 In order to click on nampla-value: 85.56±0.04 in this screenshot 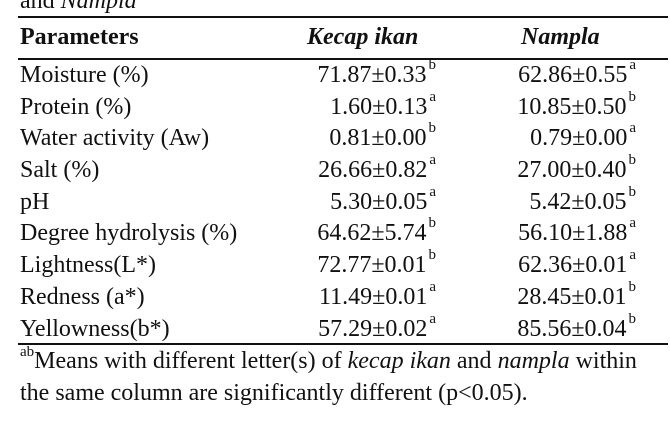, I will do `click(572, 328)`.